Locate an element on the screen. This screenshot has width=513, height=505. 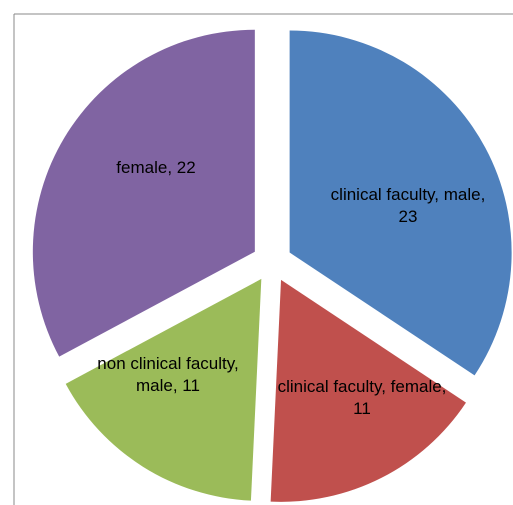
data-label: non clinical faculty, male, 11 is located at coordinates (168, 374).